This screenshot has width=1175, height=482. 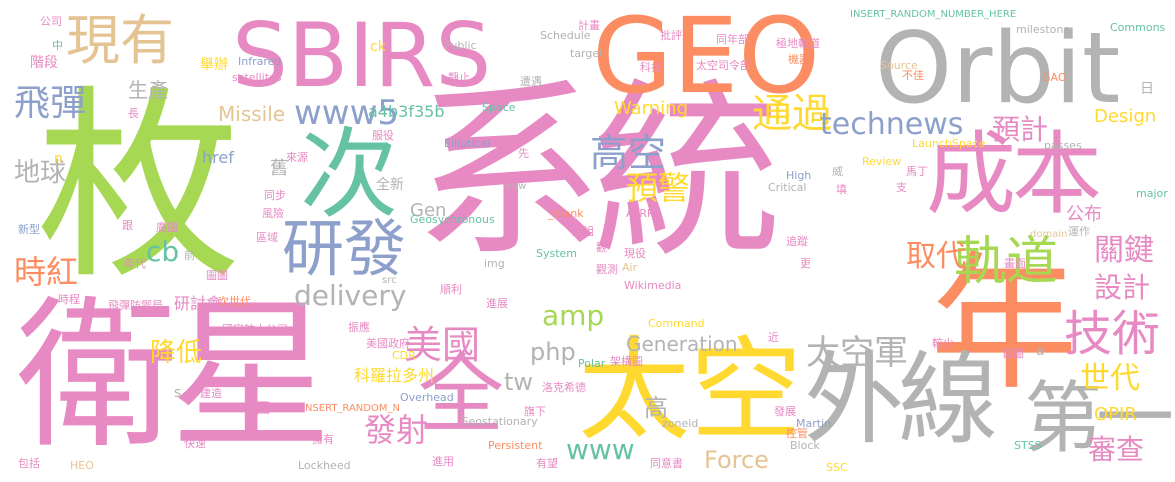 I want to click on word-cloud-word: n, so click(x=58, y=159).